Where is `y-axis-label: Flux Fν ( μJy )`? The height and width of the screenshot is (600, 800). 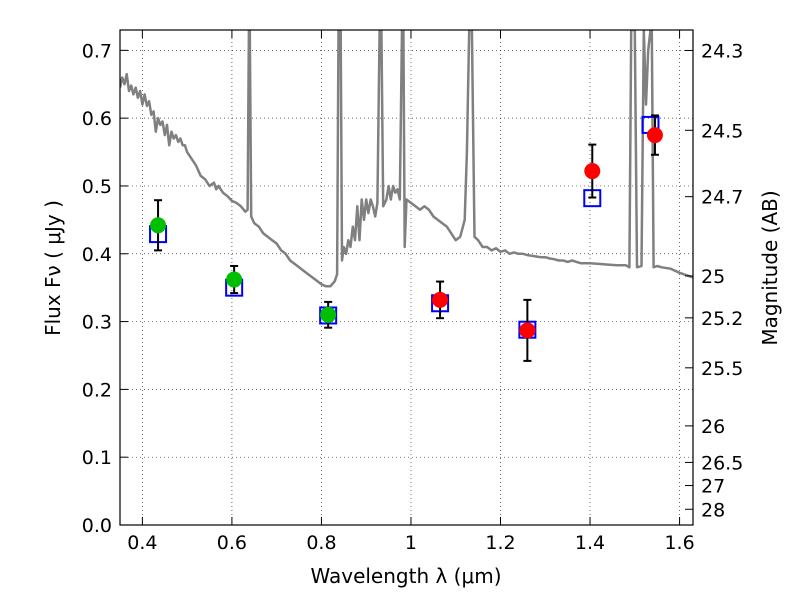
y-axis-label: Flux Fν ( μJy ) is located at coordinates (53, 268).